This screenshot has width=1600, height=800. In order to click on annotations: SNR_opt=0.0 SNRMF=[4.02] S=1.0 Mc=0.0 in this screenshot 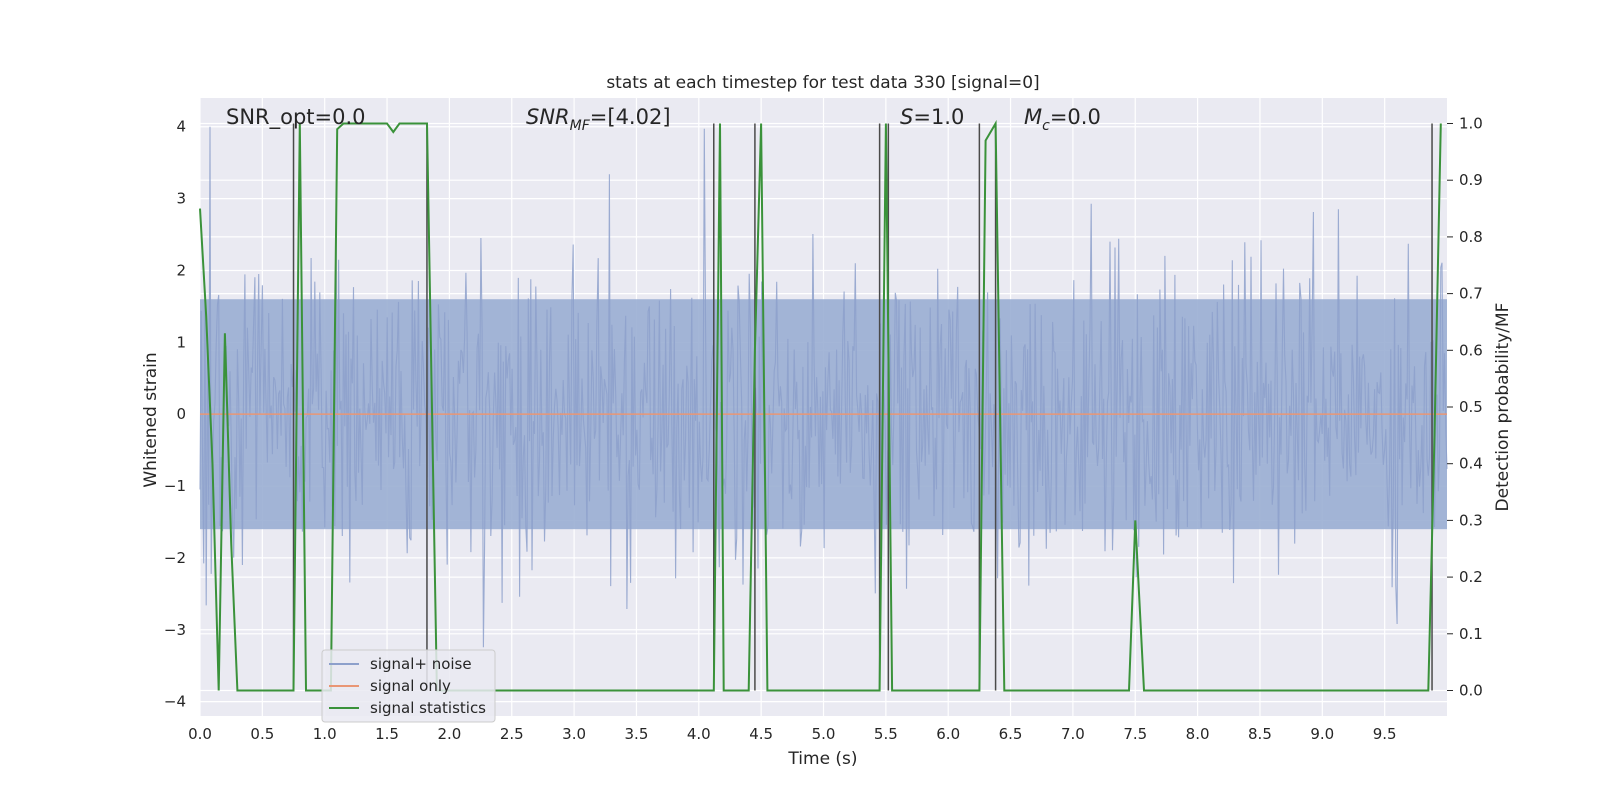, I will do `click(663, 119)`.